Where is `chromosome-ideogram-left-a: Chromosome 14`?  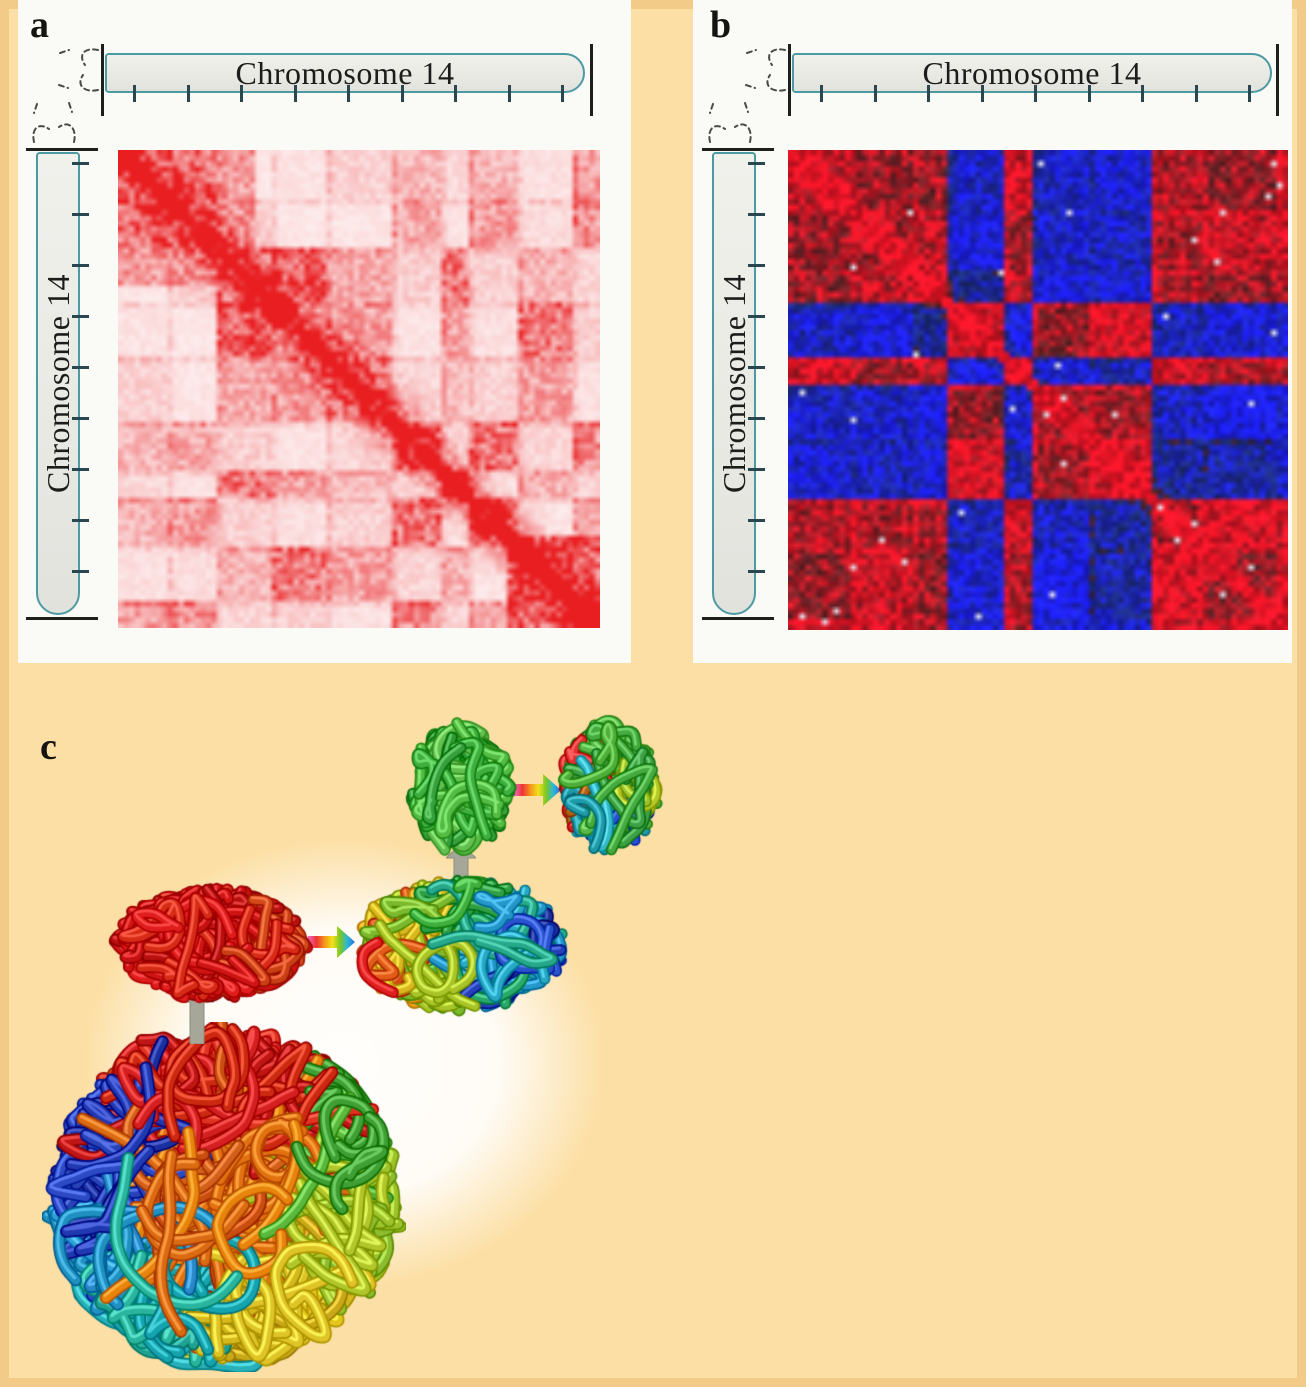 chromosome-ideogram-left-a: Chromosome 14 is located at coordinates (58, 383).